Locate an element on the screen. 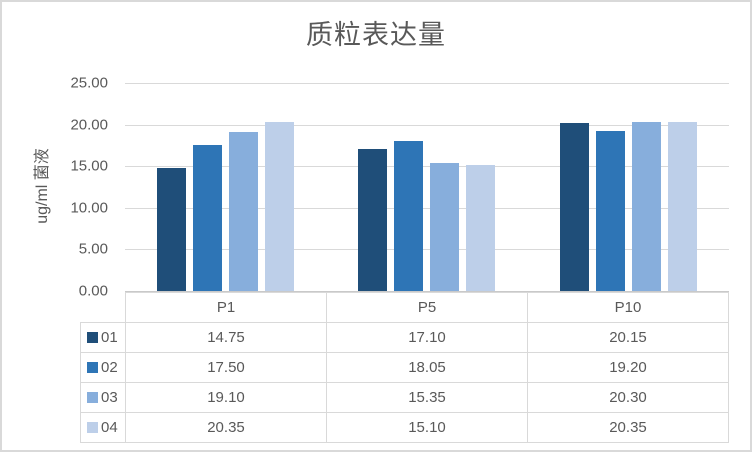 This screenshot has height=452, width=752. table-cell-02-P5: 18.05 is located at coordinates (427, 367).